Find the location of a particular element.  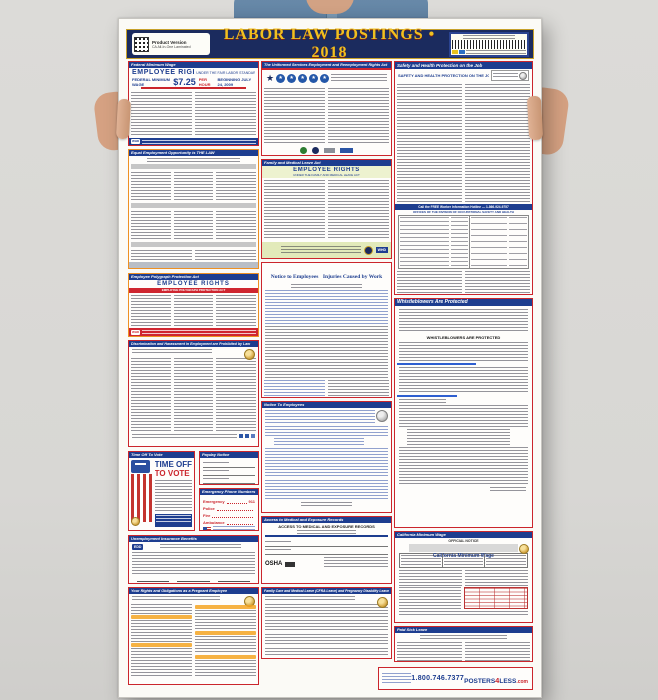

qr-code-icon is located at coordinates (141, 44).